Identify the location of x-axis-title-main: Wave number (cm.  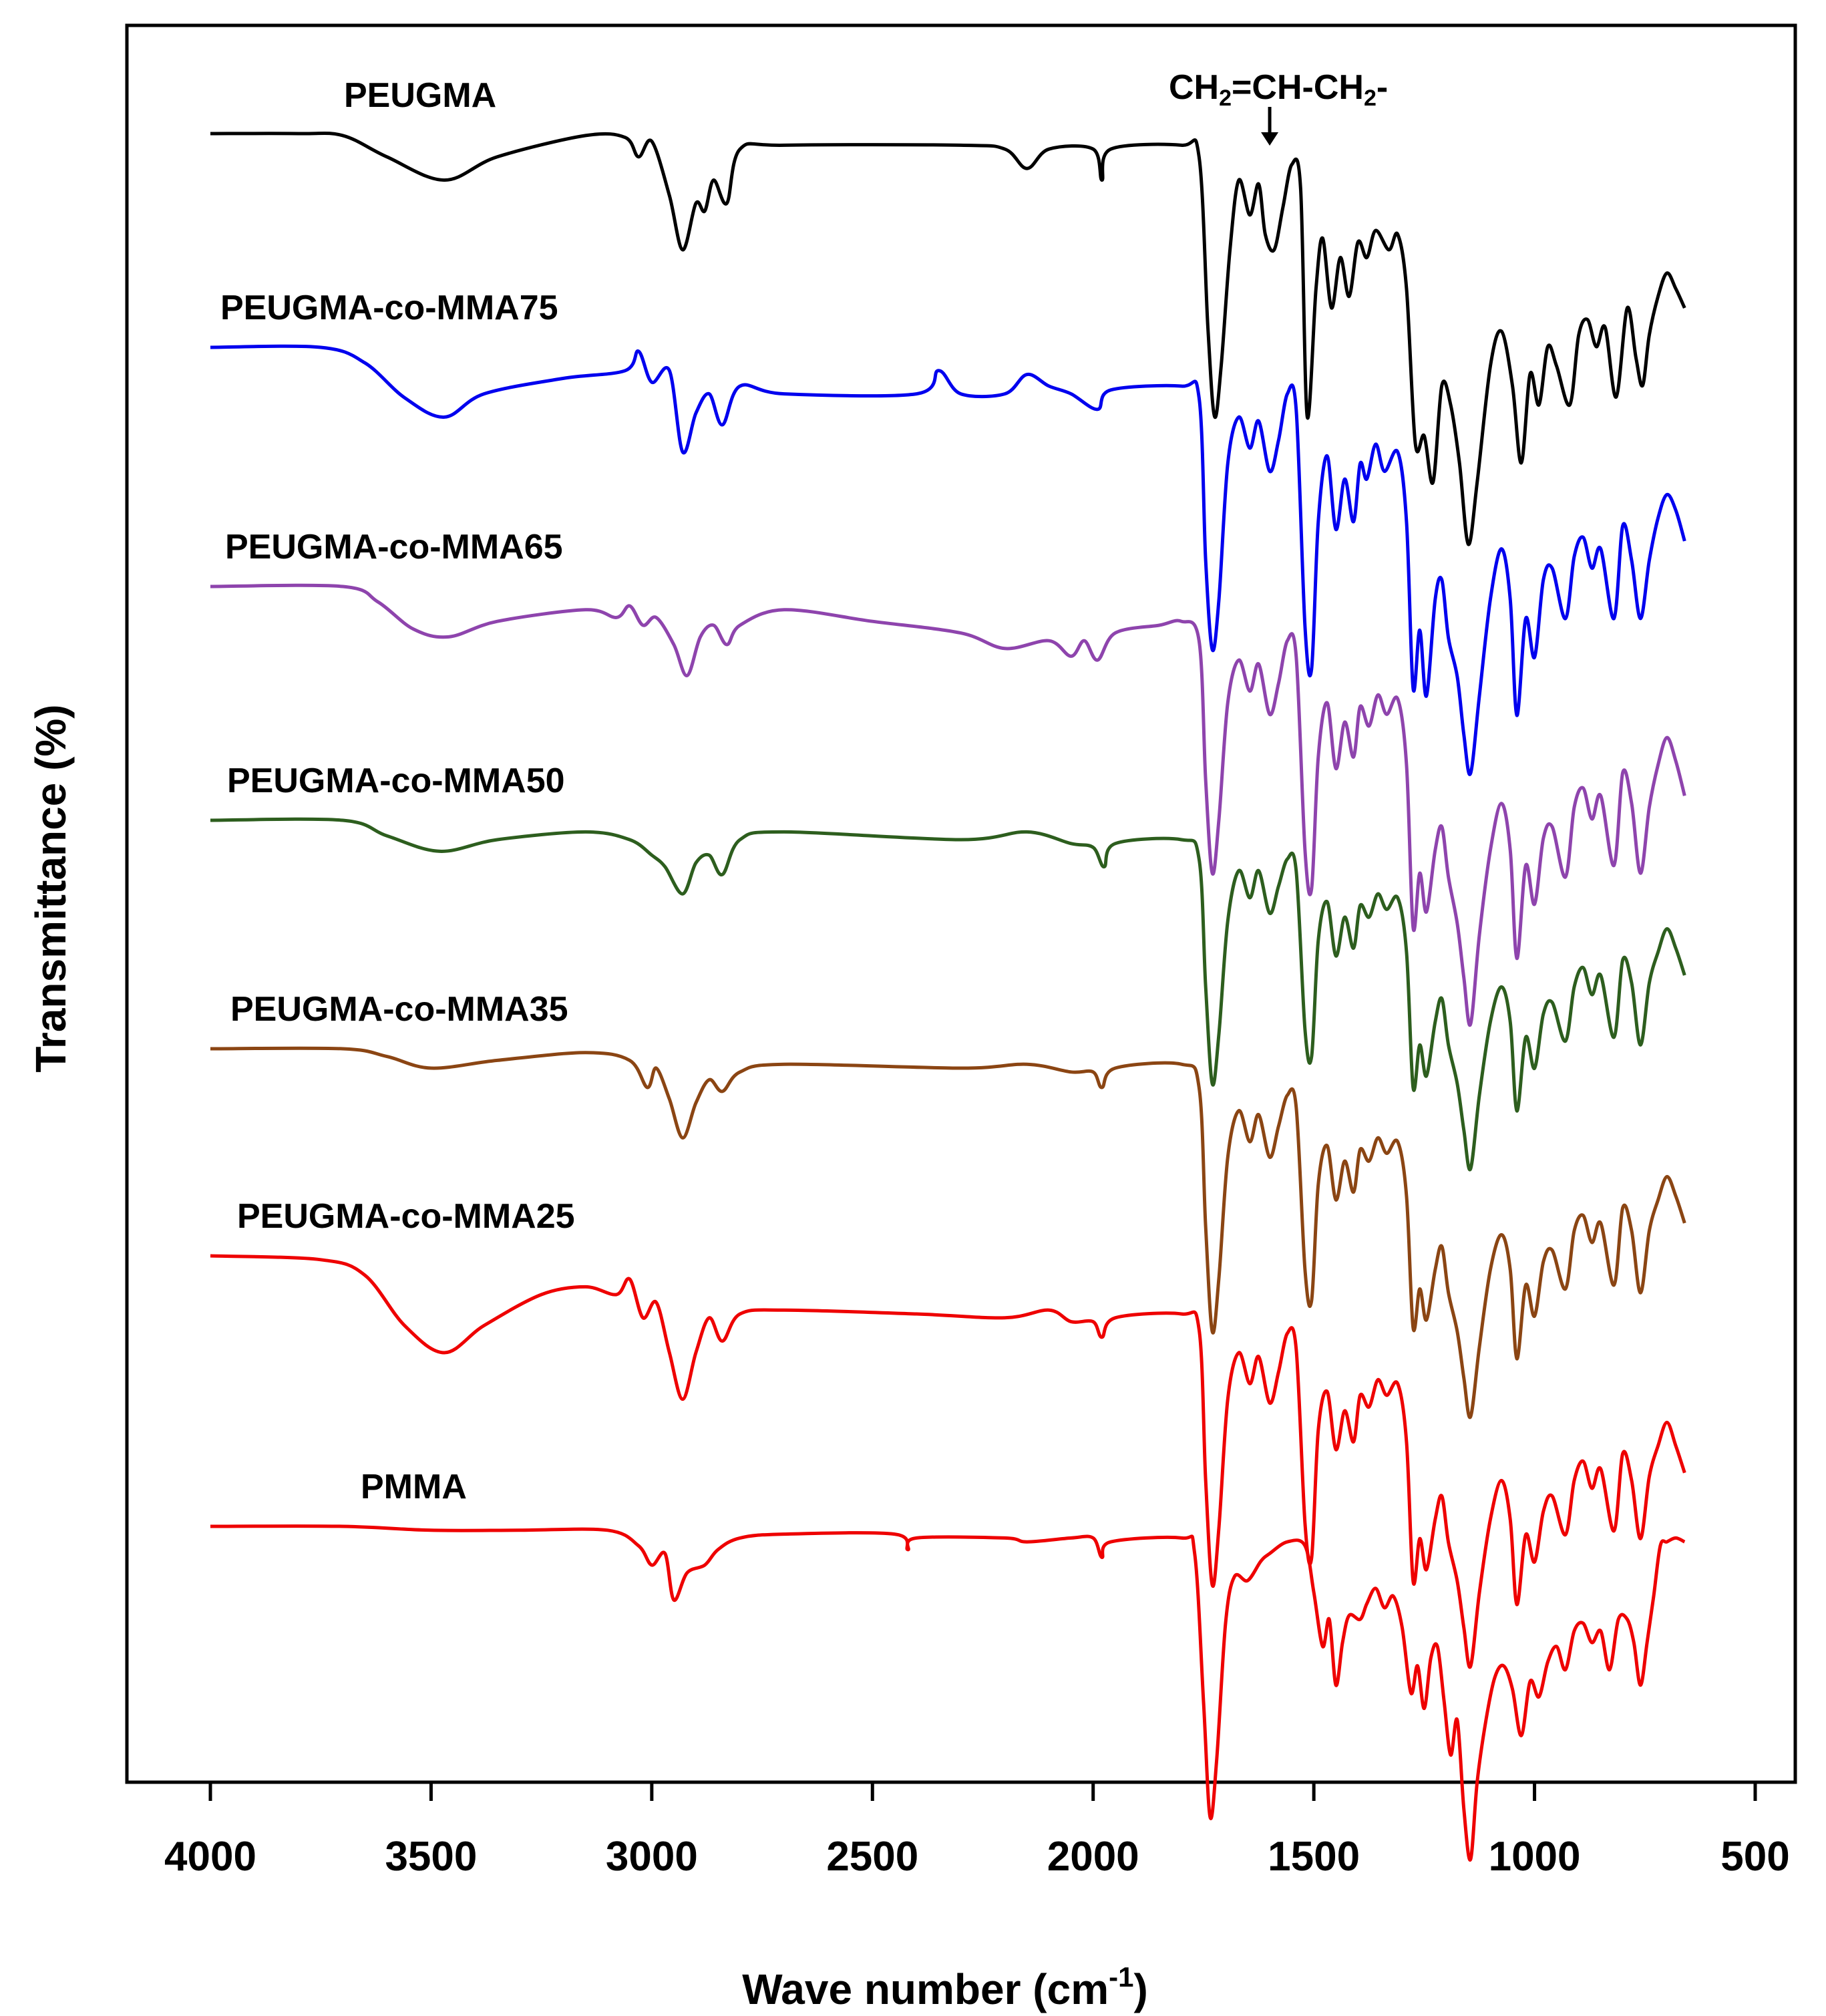
(926, 1989).